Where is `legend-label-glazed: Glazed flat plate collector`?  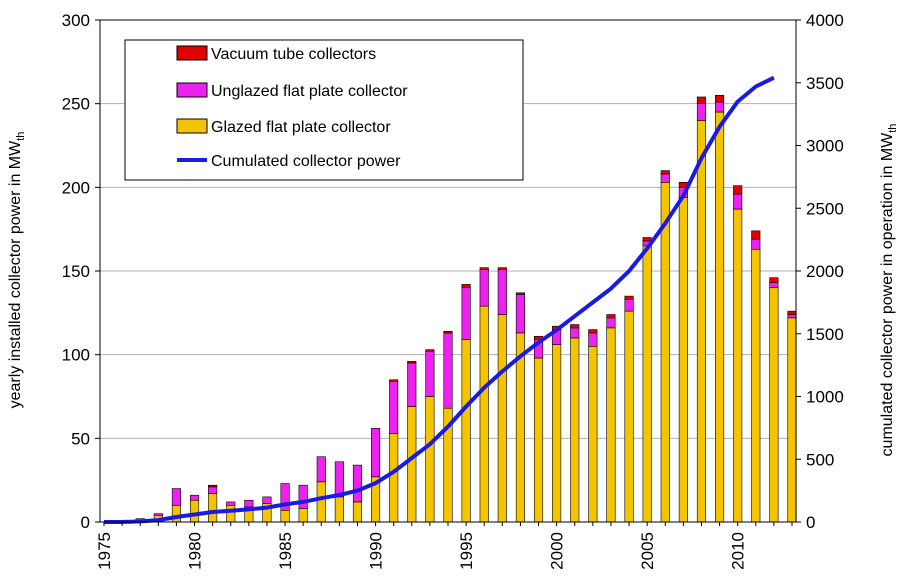
legend-label-glazed: Glazed flat plate collector is located at coordinates (301, 127).